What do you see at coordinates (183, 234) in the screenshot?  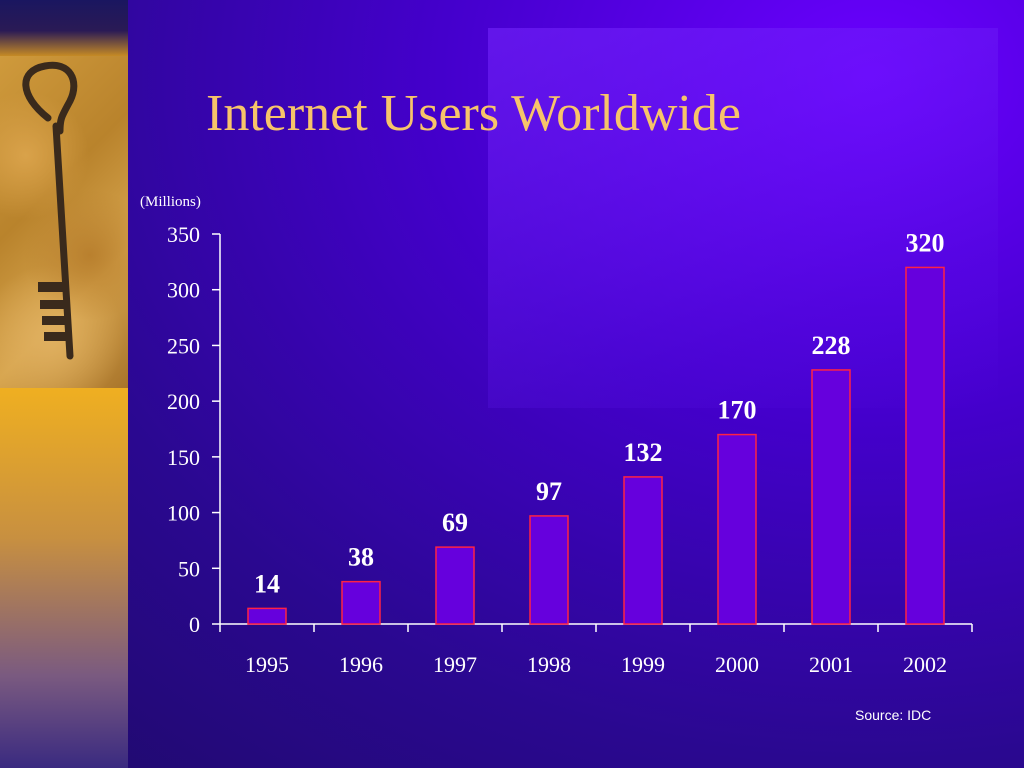 I see `y-tick-label: 350` at bounding box center [183, 234].